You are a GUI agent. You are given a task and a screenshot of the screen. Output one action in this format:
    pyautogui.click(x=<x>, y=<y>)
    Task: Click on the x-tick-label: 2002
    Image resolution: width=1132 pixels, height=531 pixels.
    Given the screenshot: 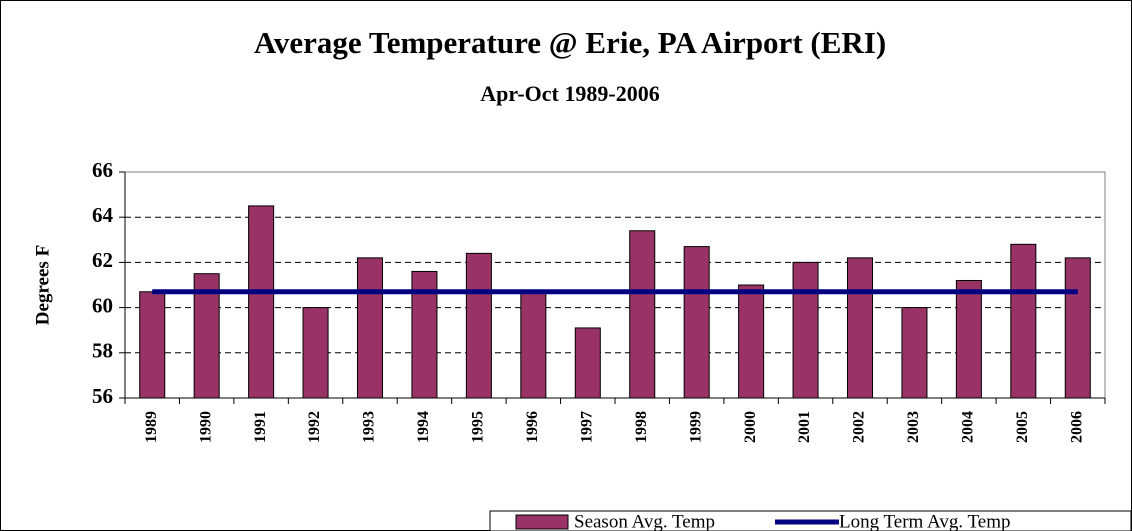 What is the action you would take?
    pyautogui.click(x=859, y=427)
    